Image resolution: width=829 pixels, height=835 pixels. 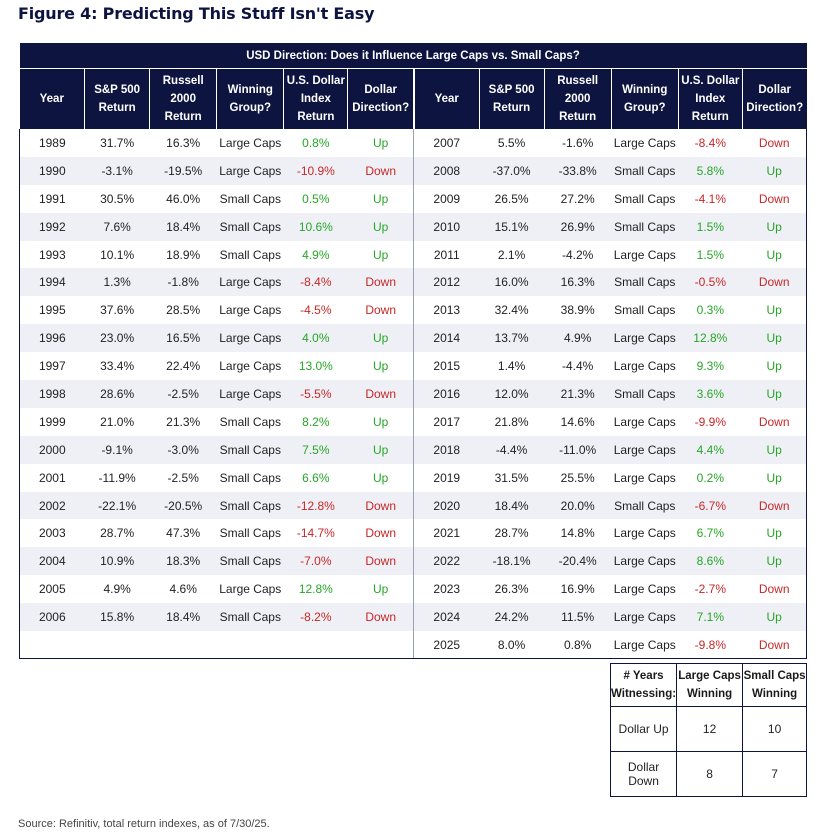 What do you see at coordinates (117, 226) in the screenshot?
I see `cell-sp500-return: 7.6%` at bounding box center [117, 226].